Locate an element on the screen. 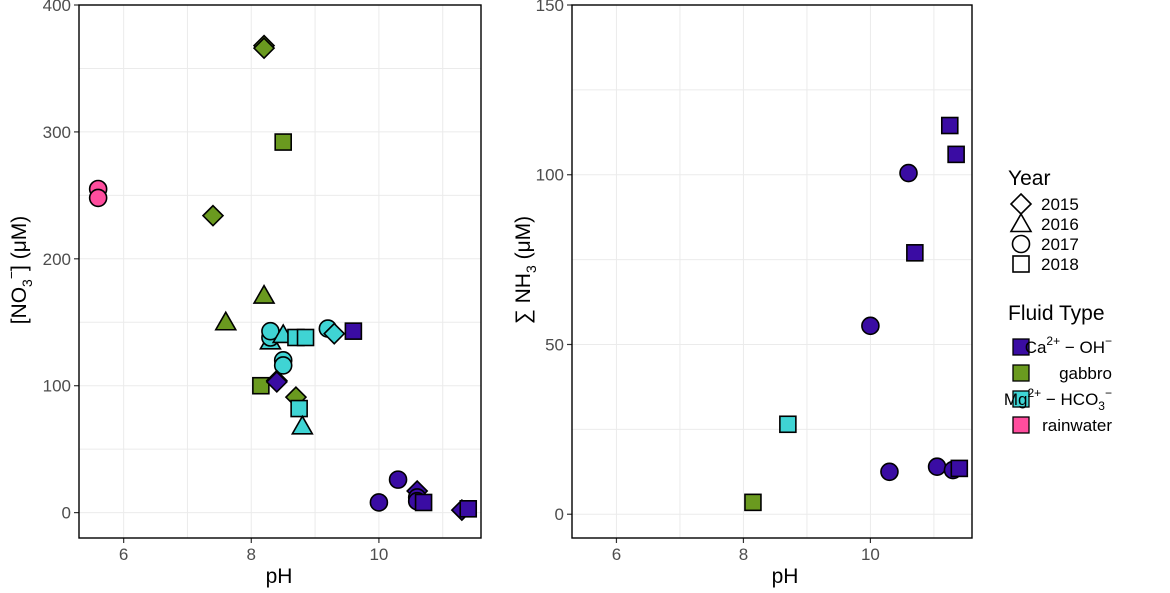  legend-year-item: 2016 is located at coordinates (1044, 223).